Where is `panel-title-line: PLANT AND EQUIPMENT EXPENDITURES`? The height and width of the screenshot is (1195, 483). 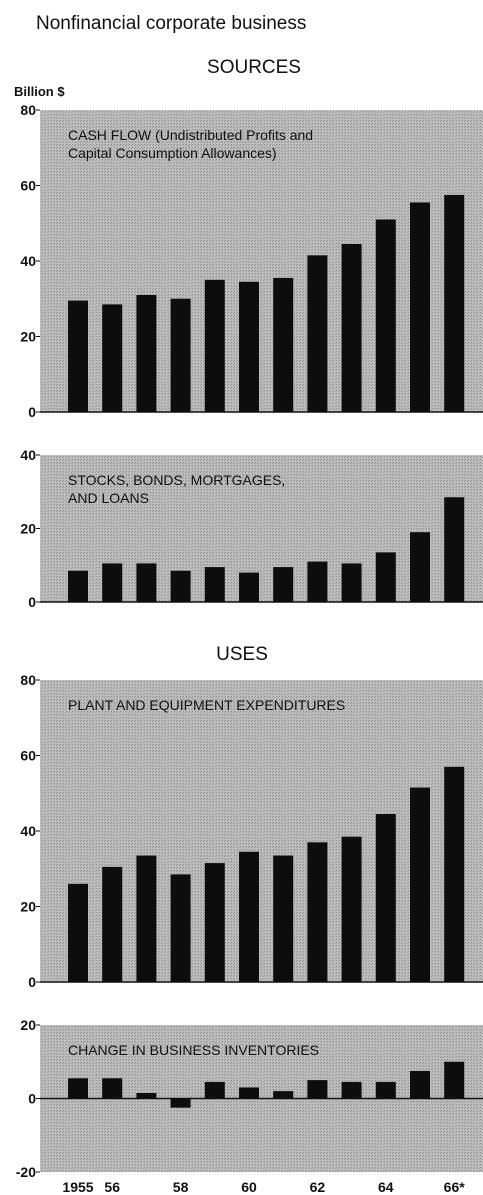 panel-title-line: PLANT AND EQUIPMENT EXPENDITURES is located at coordinates (206, 705).